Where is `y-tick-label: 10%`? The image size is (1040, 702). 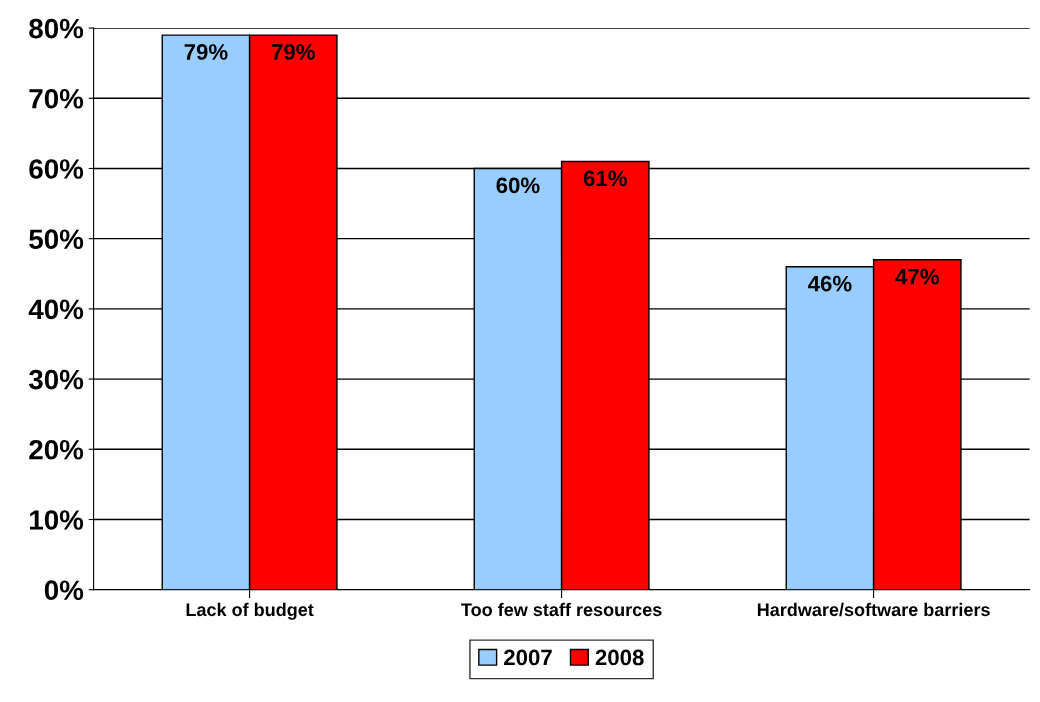 y-tick-label: 10% is located at coordinates (57, 520).